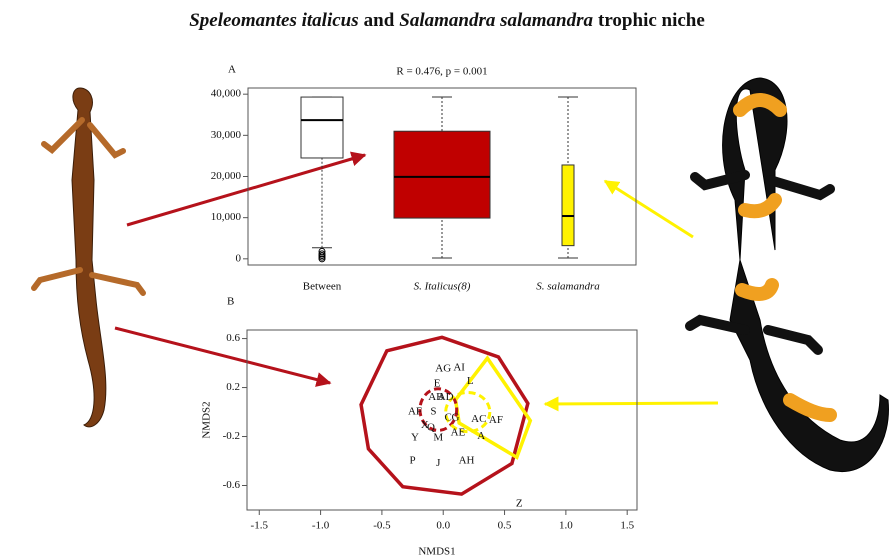  Describe the element at coordinates (437, 383) in the screenshot. I see `point-label: E` at that location.